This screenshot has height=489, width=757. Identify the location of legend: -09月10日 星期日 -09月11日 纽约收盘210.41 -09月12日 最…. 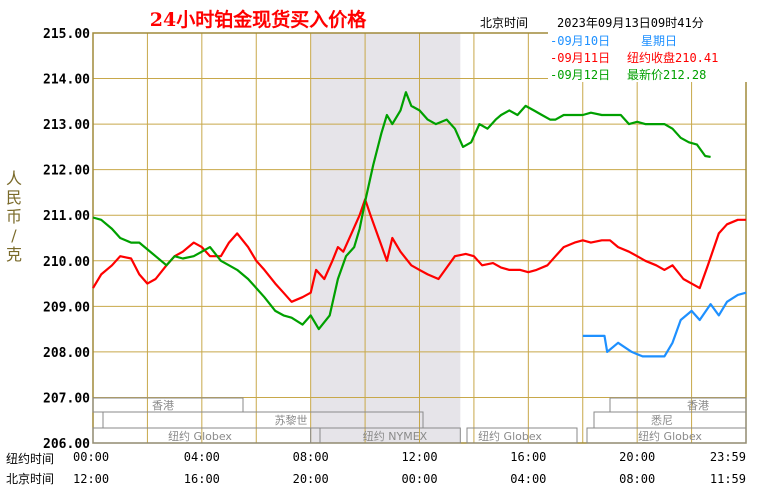
(648, 57).